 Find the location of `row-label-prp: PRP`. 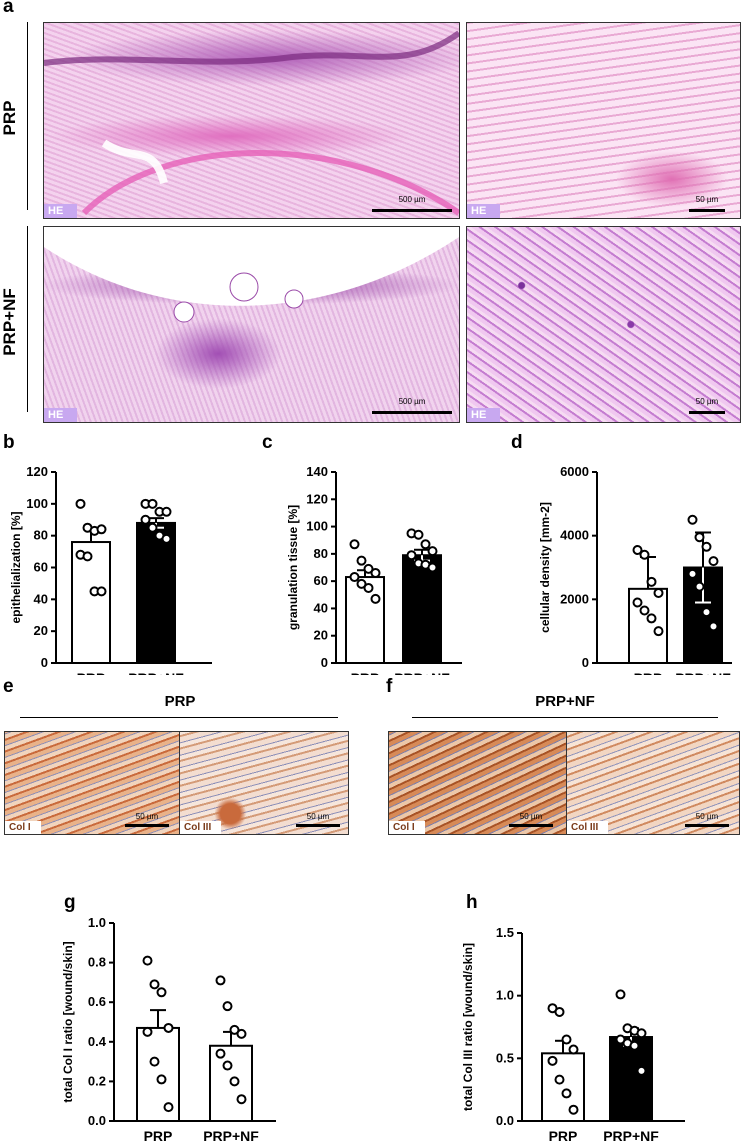

row-label-prp: PRP is located at coordinates (9, 118).